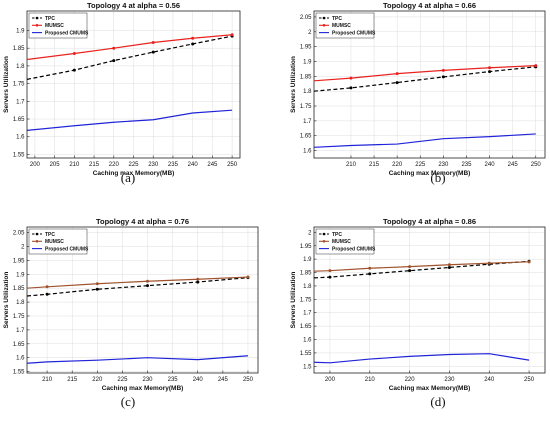 This screenshot has height=421, width=550. Describe the element at coordinates (128, 401) in the screenshot. I see `panel-caption: (c)` at that location.